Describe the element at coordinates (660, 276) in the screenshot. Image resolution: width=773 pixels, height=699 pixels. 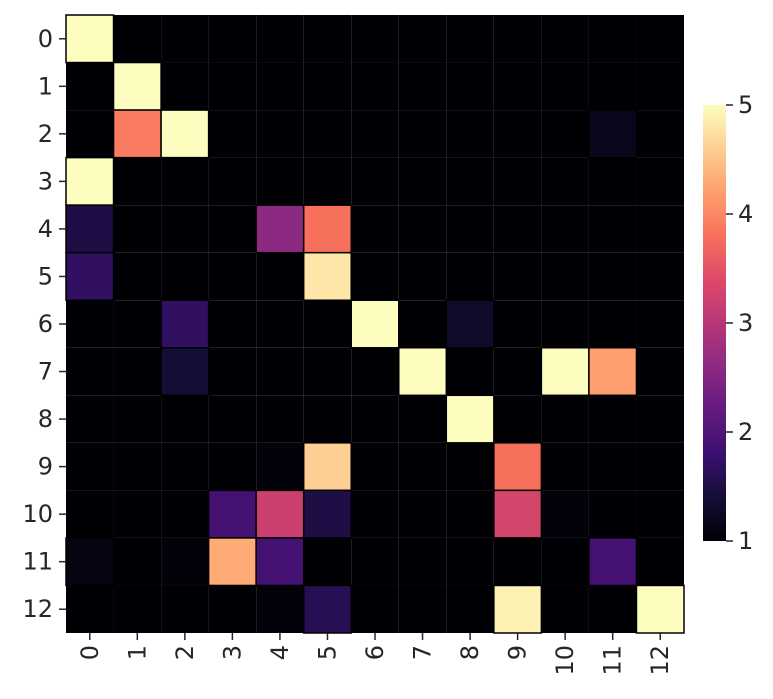
I see `heatmap-cell-r5-c12` at that location.